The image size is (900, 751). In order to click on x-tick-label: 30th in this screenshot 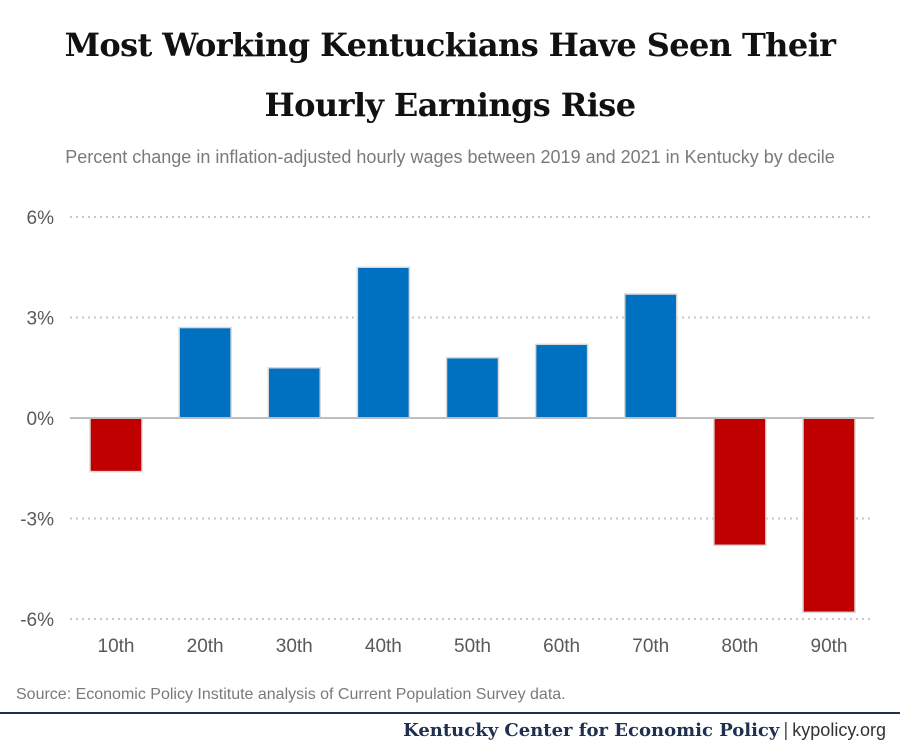, I will do `click(294, 646)`.